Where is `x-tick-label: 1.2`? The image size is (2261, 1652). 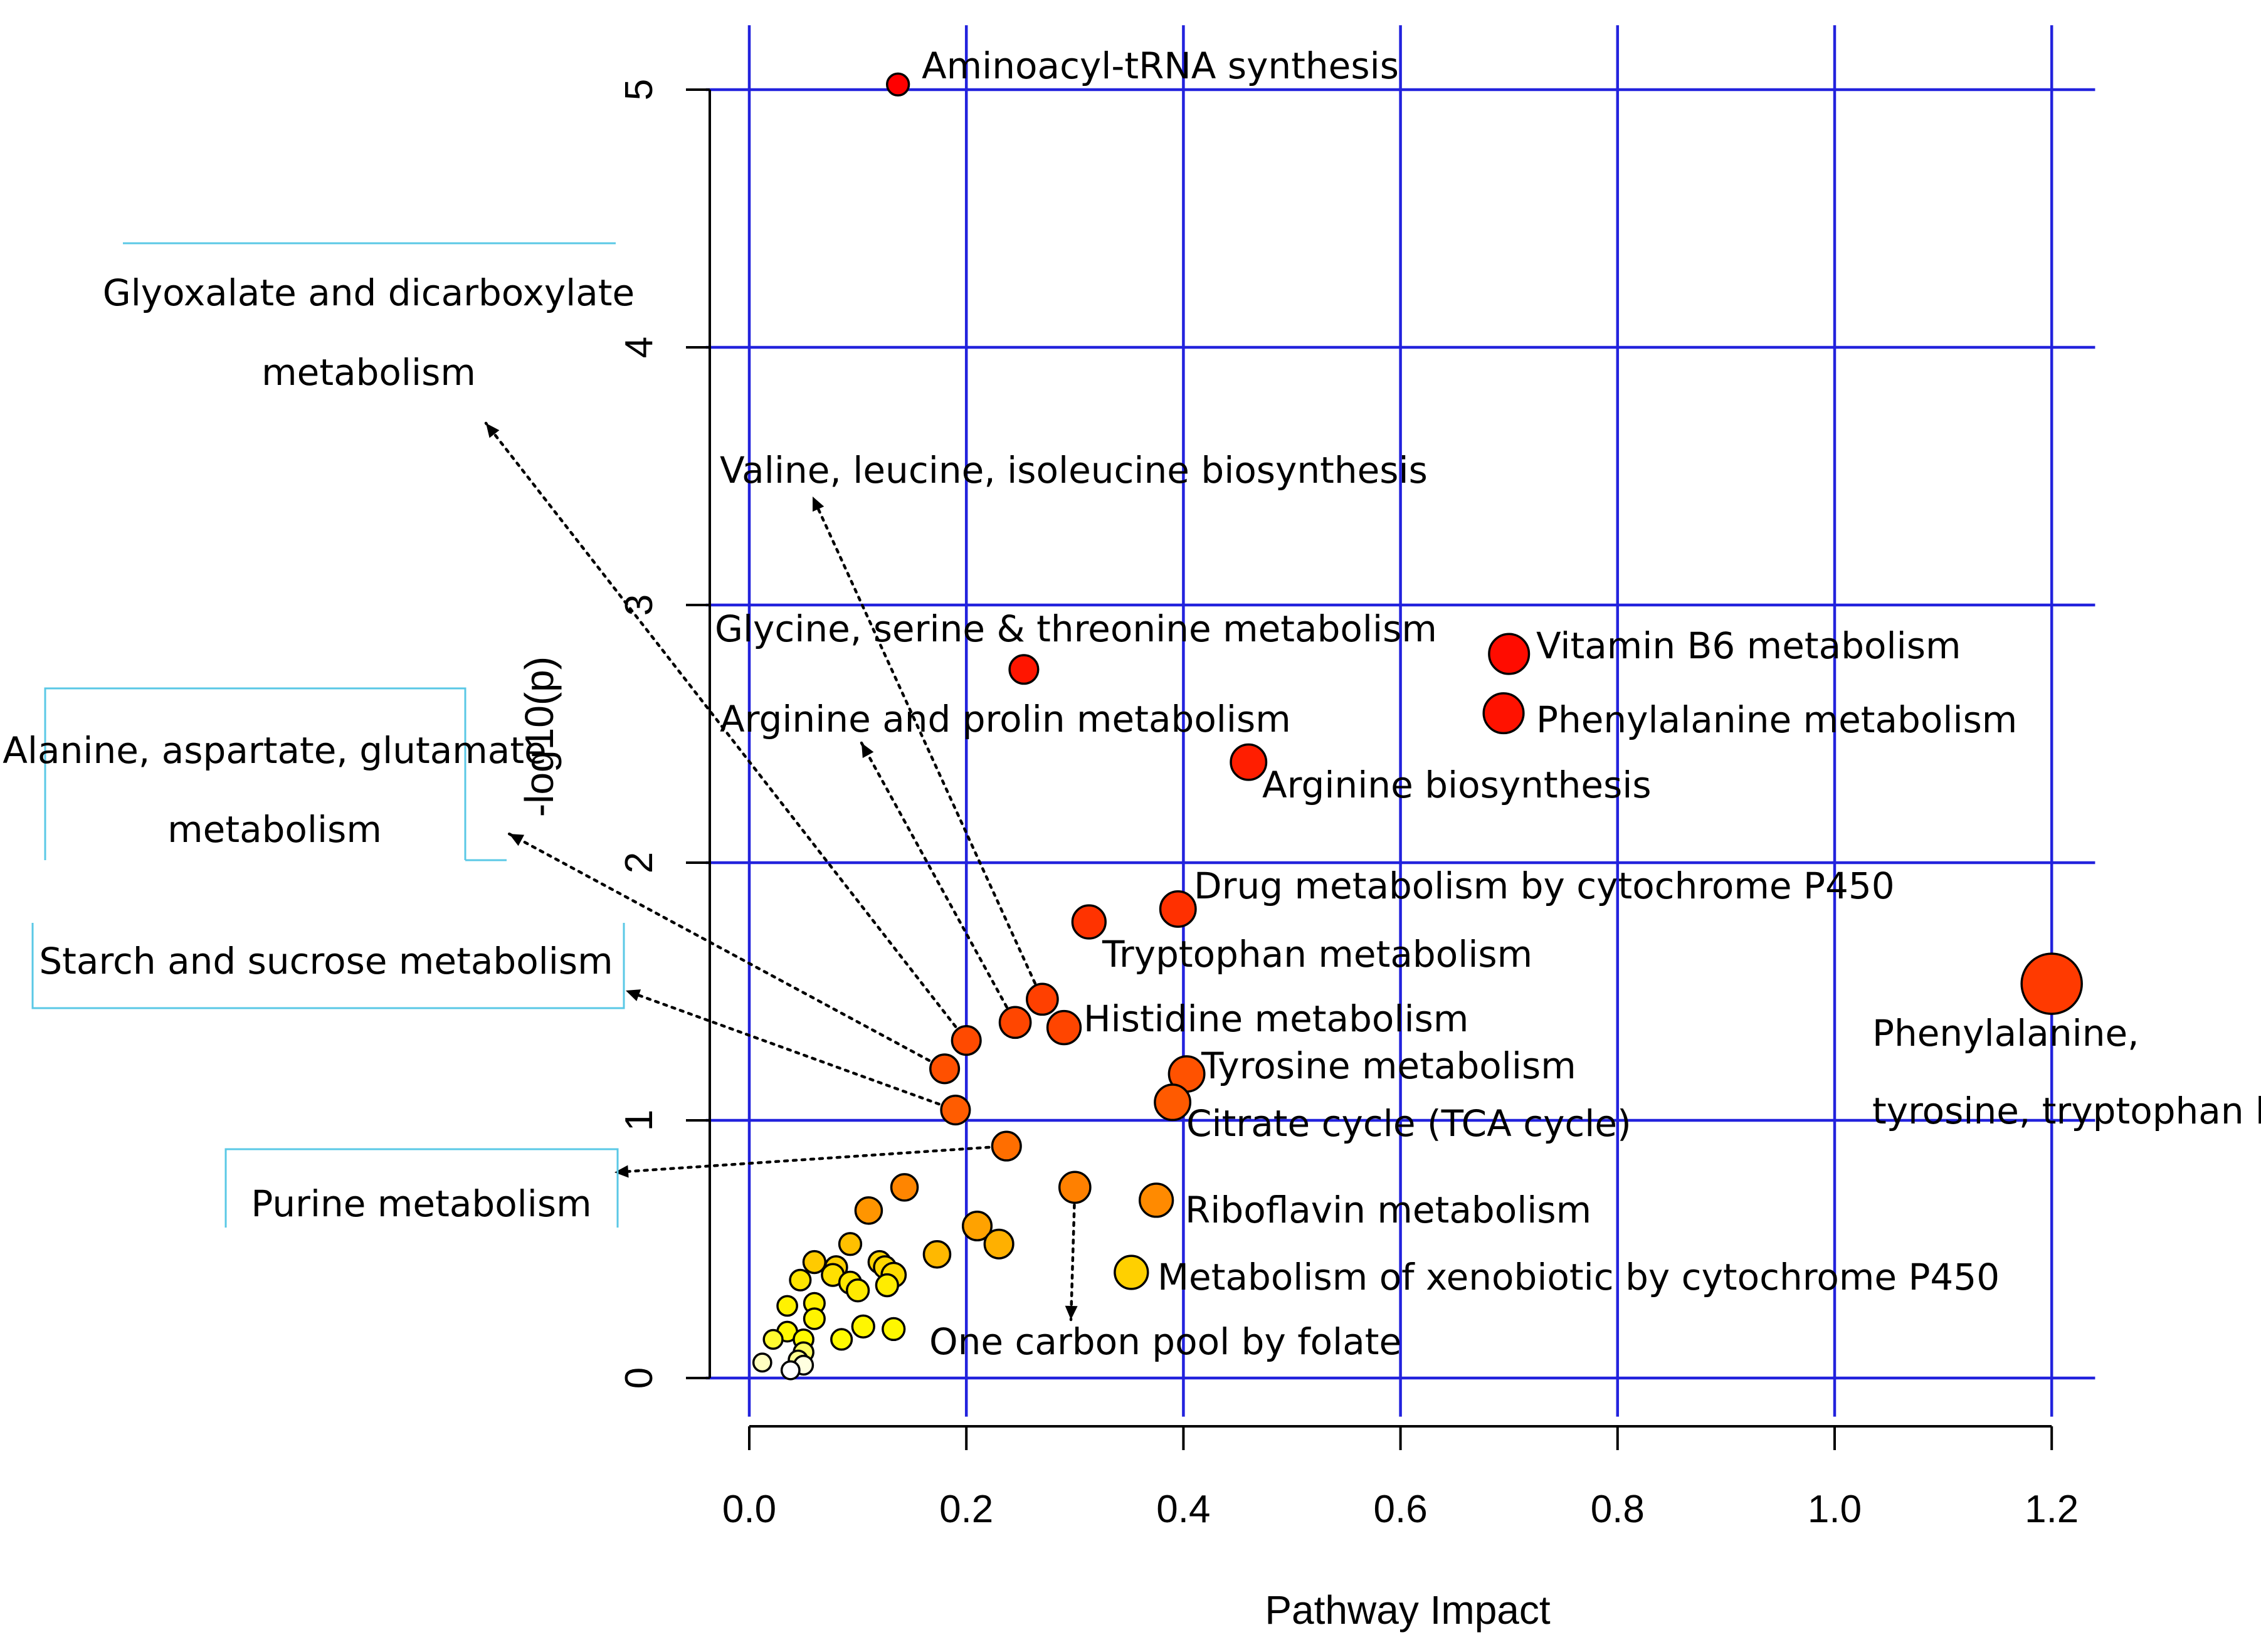 x-tick-label: 1.2 is located at coordinates (2052, 1509).